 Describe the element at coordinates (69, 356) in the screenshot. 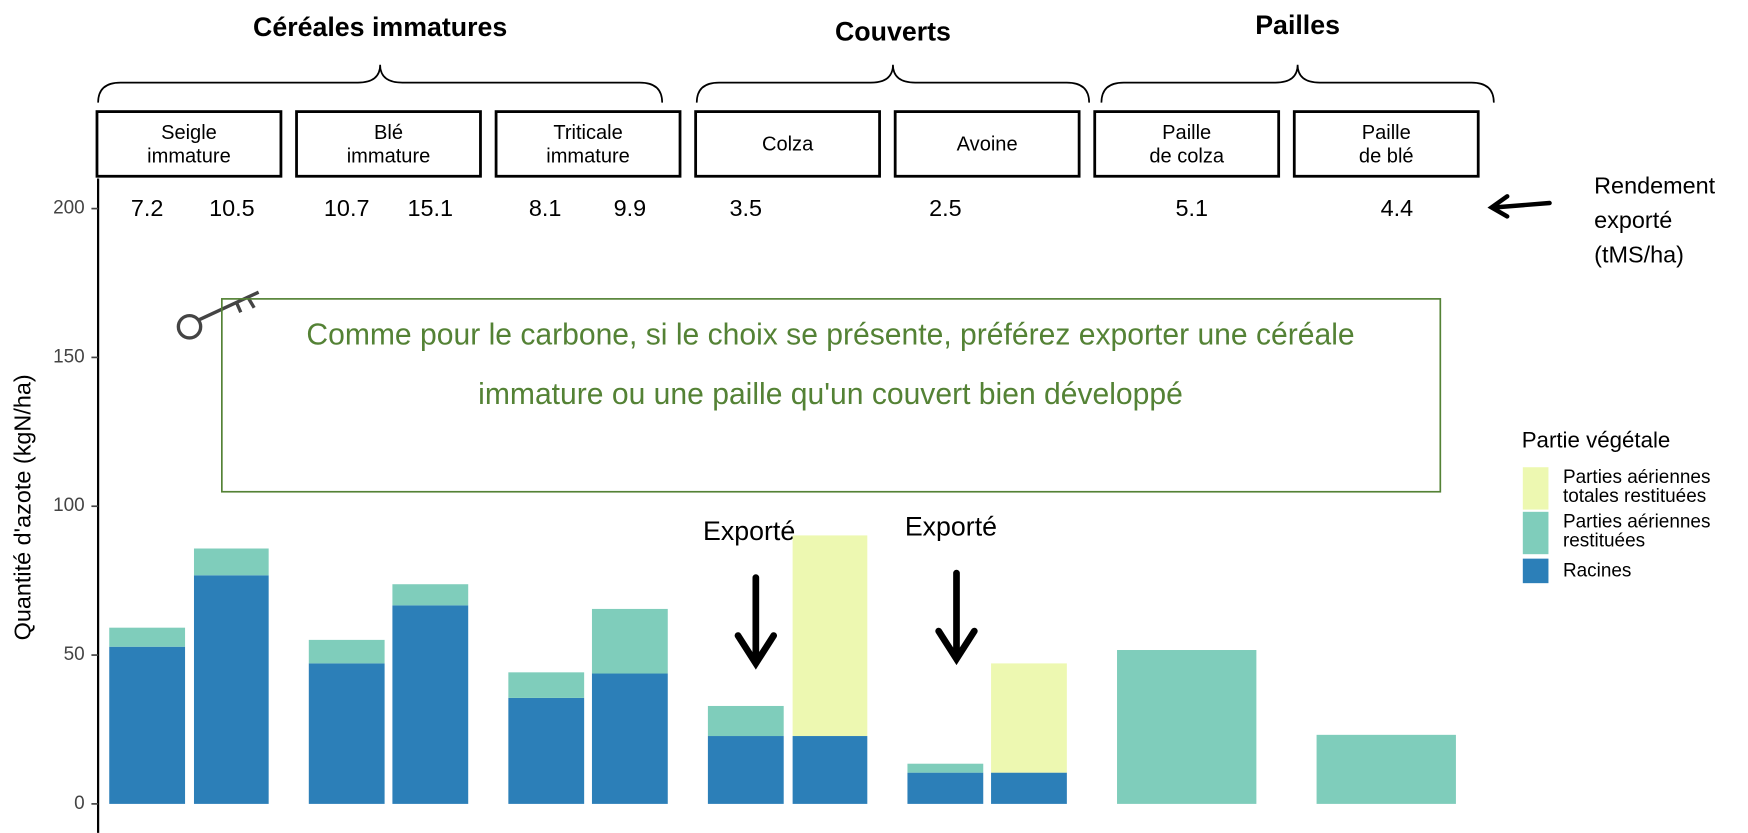

I see `y-tick-label: 150` at that location.